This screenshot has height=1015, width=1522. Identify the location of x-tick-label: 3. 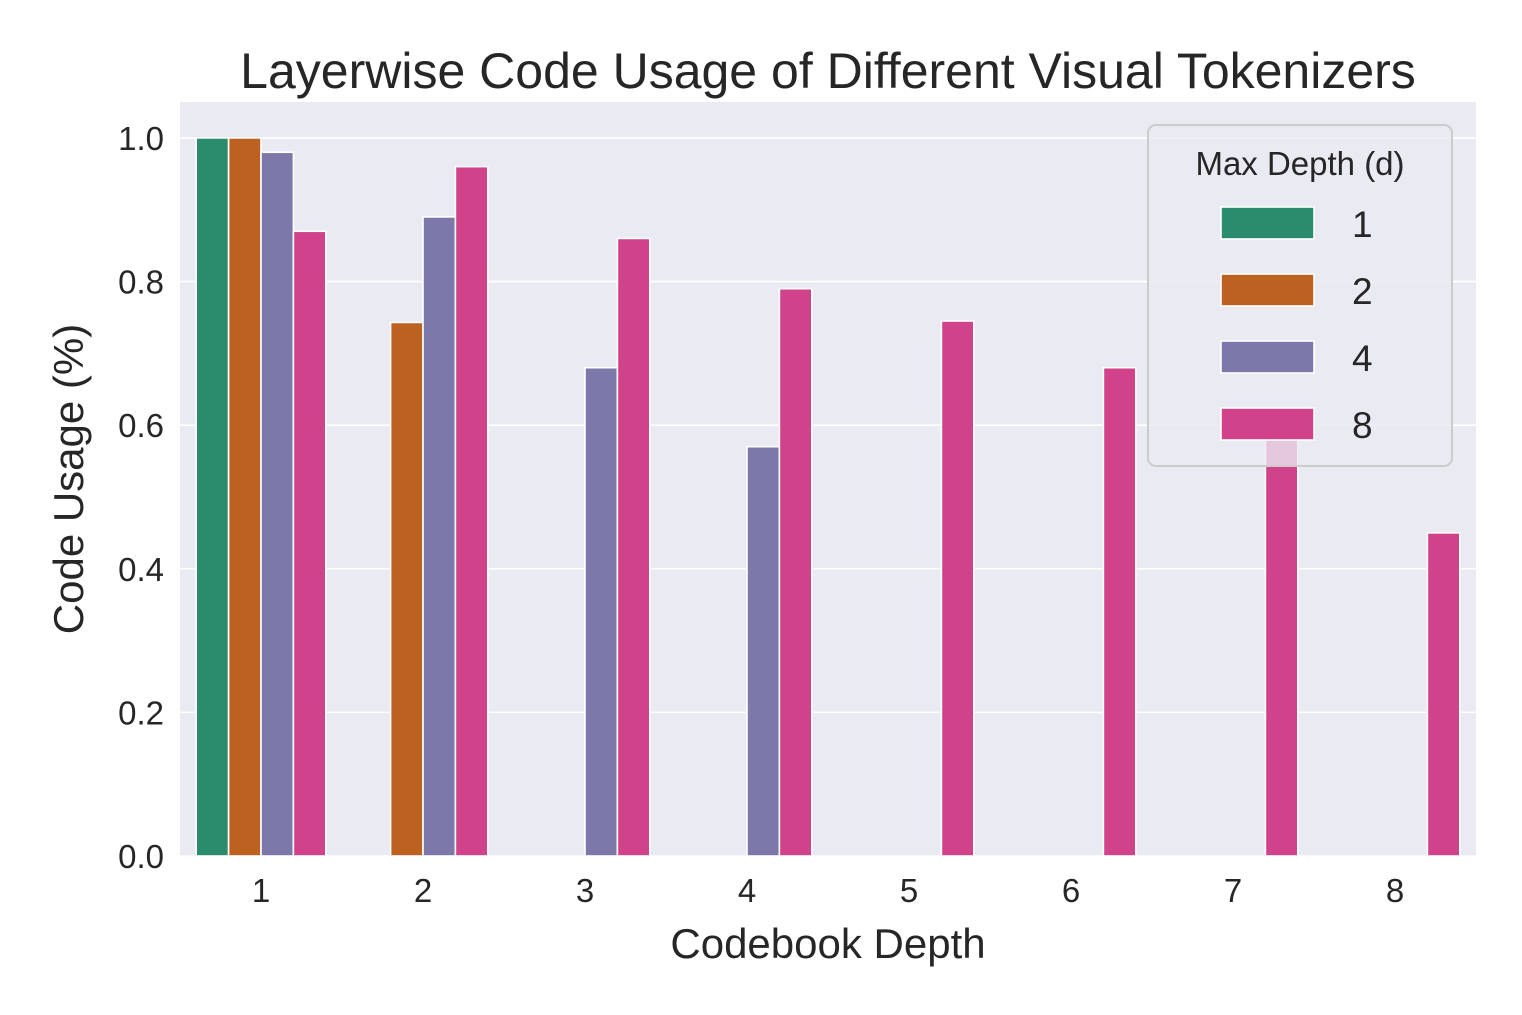
(585, 890).